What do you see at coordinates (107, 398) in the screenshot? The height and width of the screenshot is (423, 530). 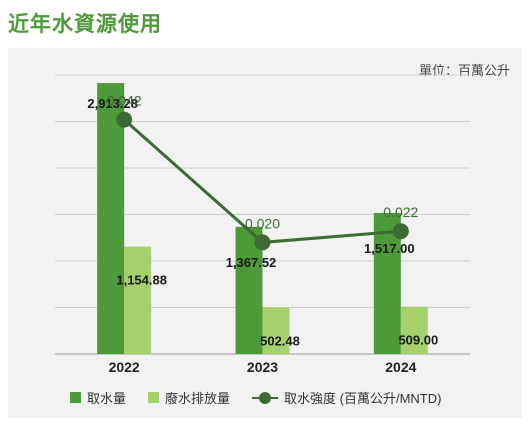 I see `legend-label-intake: 取水量` at bounding box center [107, 398].